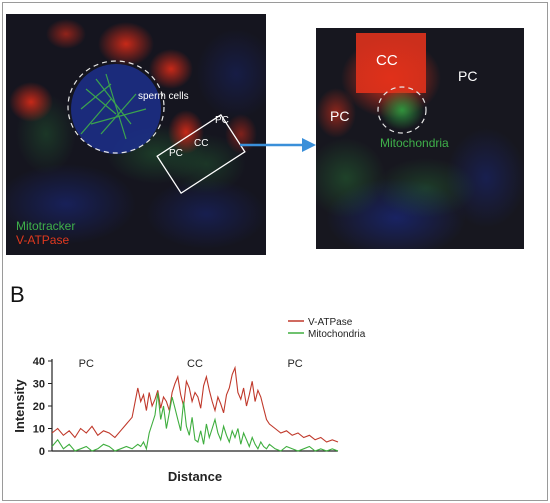 Image resolution: width=550 pixels, height=503 pixels. I want to click on legend-entry: V-ATPase, so click(330, 322).